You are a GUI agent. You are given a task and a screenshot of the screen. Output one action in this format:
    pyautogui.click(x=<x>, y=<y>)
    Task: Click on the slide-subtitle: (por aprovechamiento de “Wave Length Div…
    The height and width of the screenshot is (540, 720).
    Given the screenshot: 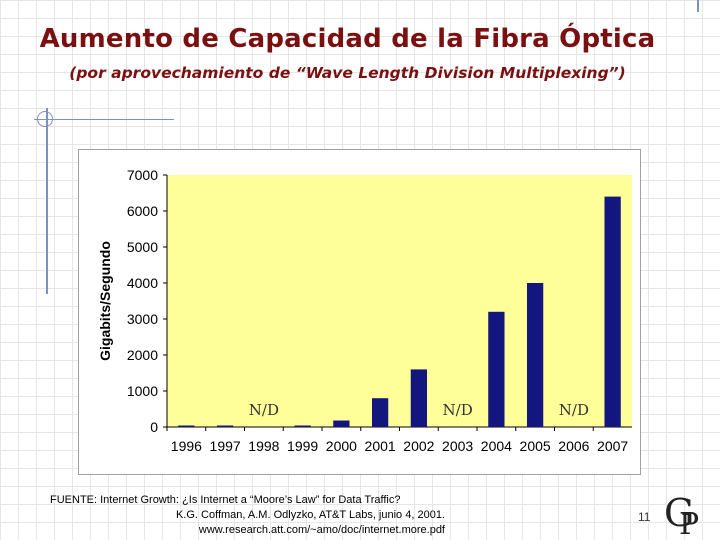 What is the action you would take?
    pyautogui.click(x=347, y=73)
    